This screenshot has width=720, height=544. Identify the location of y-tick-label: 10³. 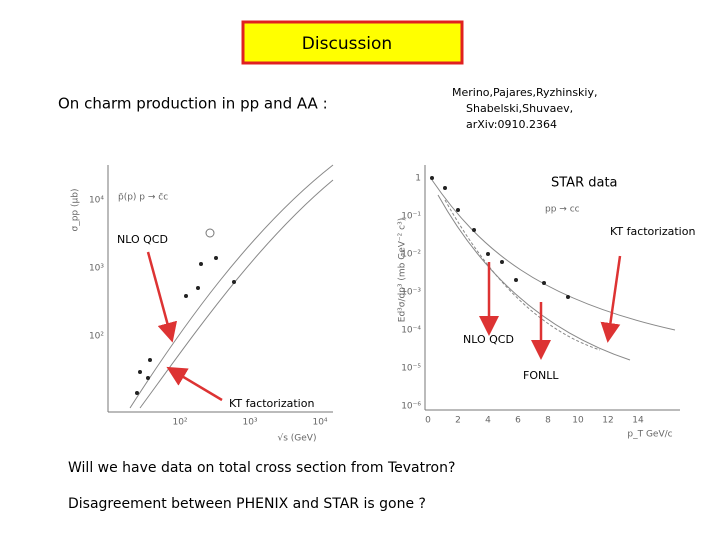
(96, 269).